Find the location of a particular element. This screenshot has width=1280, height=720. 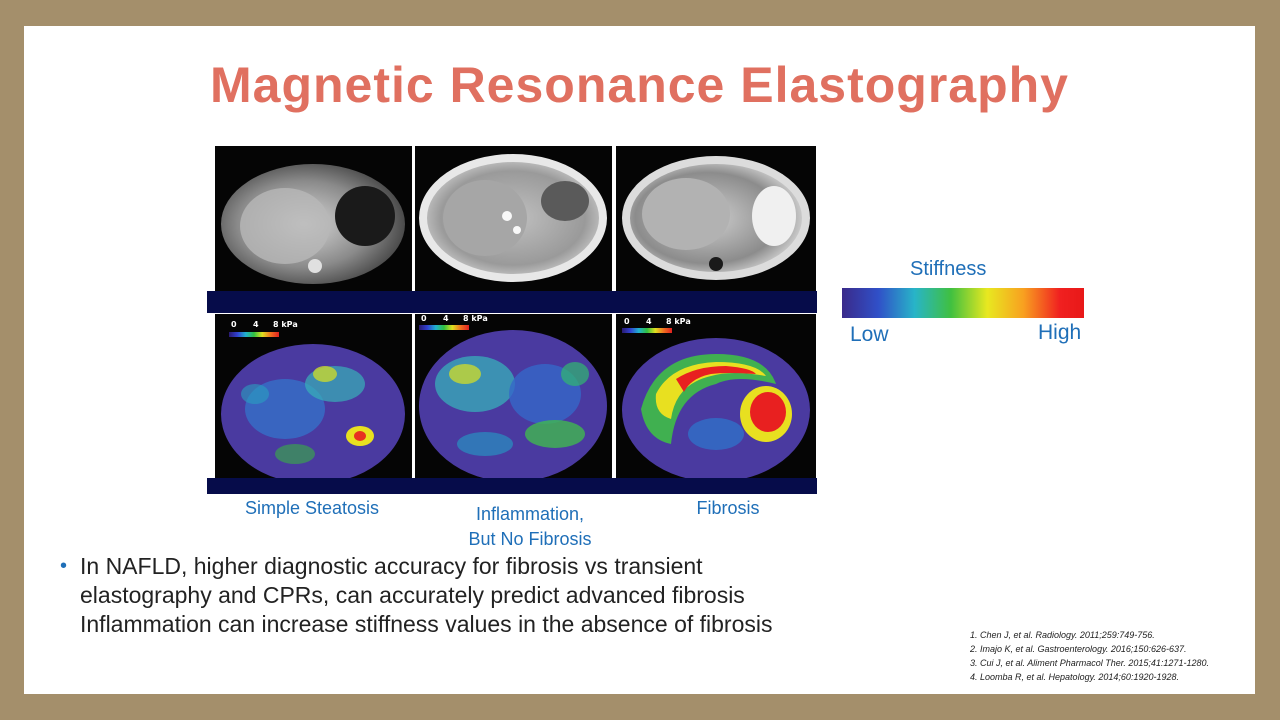

legend-low-label: Low is located at coordinates (869, 334).